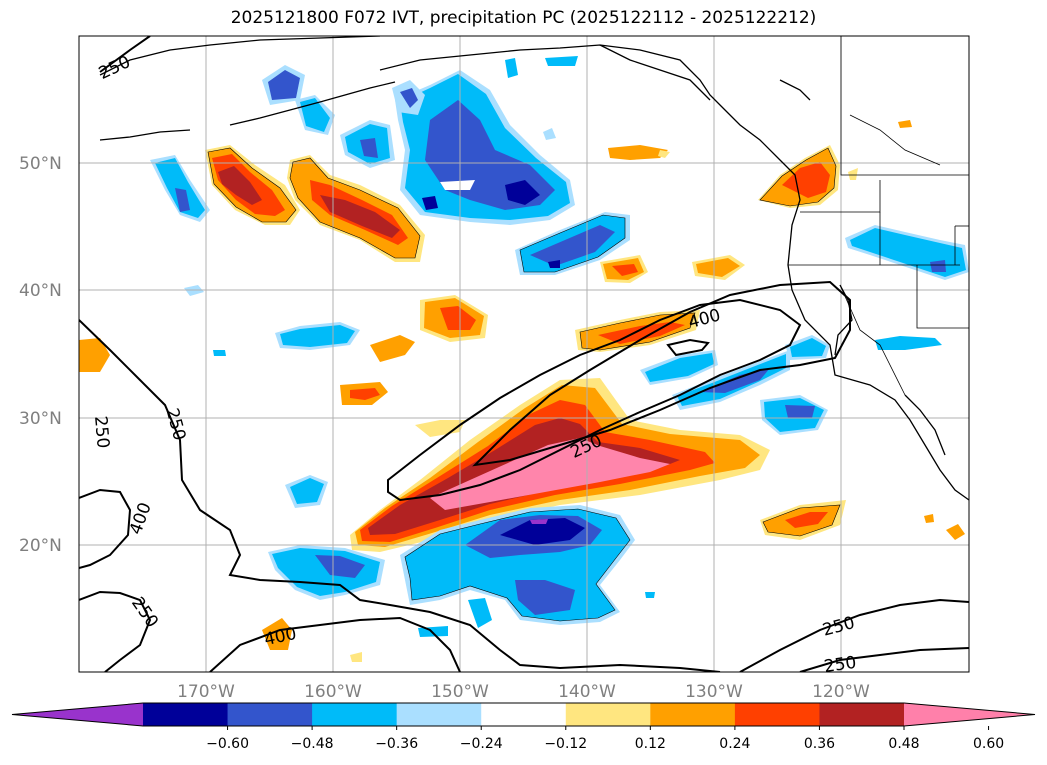  Describe the element at coordinates (554, 264) in the screenshot. I see `neg-mid-1d` at that location.